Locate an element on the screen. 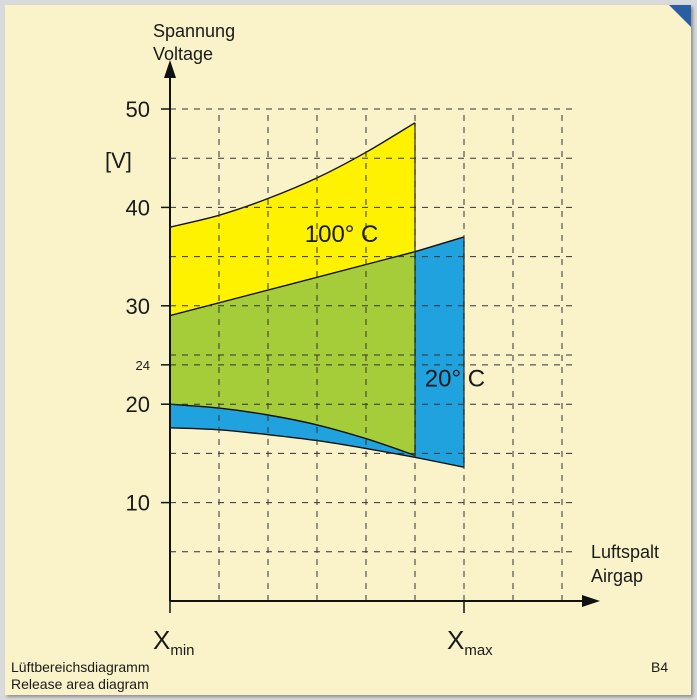 This screenshot has width=697, height=700. y-tick-label-20: 20 is located at coordinates (138, 404).